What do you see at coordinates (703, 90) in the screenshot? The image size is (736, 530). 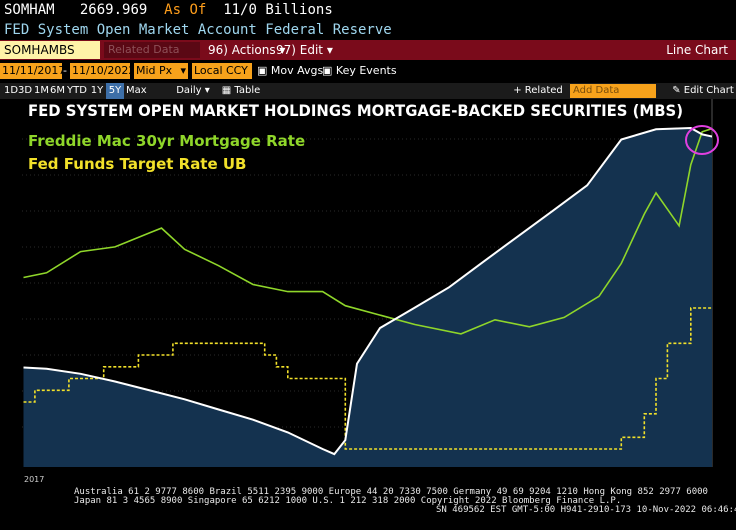 I see `edit-chart-button: ✎ Edit Chart` at bounding box center [703, 90].